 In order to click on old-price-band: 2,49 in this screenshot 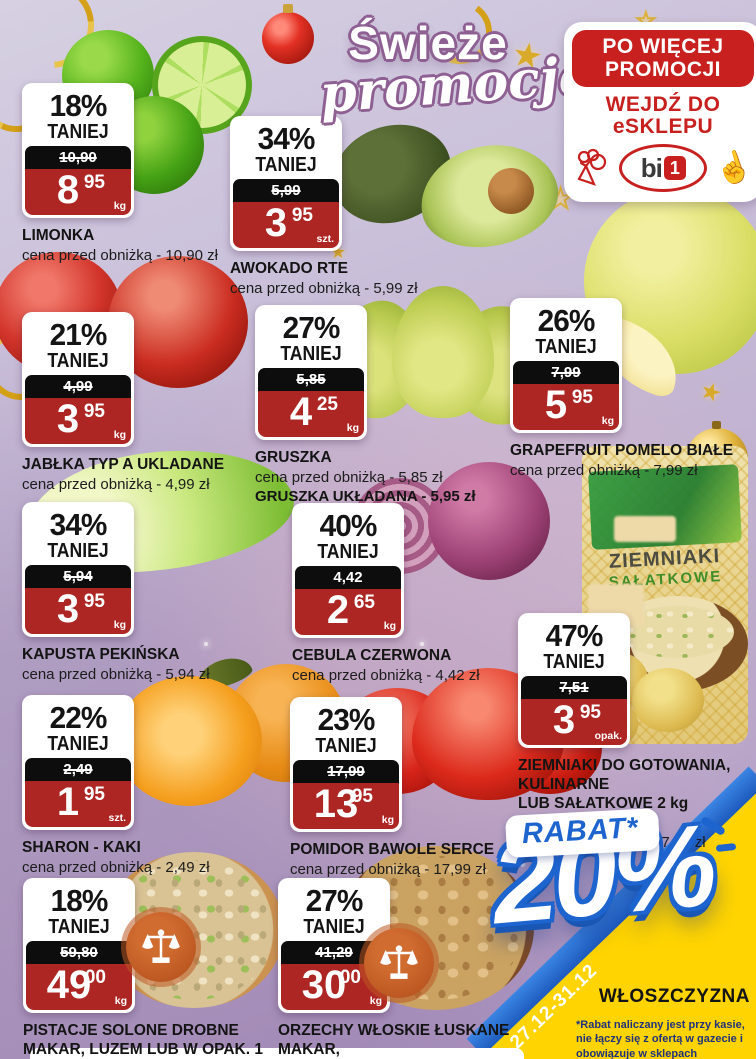, I will do `click(78, 769)`.